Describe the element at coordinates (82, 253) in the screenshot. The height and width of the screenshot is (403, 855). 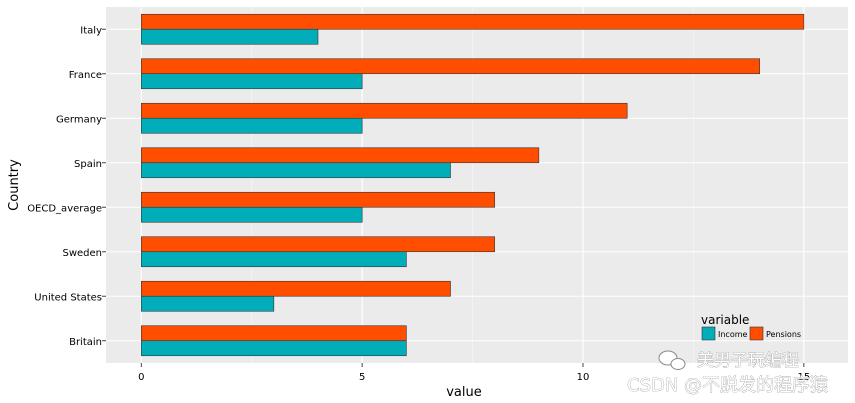
I see `y-tick-label: Sweden` at that location.